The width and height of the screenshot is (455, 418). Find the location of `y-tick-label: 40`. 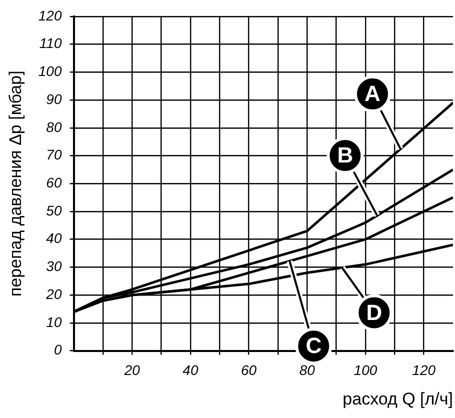

y-tick-label: 40 is located at coordinates (54, 238).